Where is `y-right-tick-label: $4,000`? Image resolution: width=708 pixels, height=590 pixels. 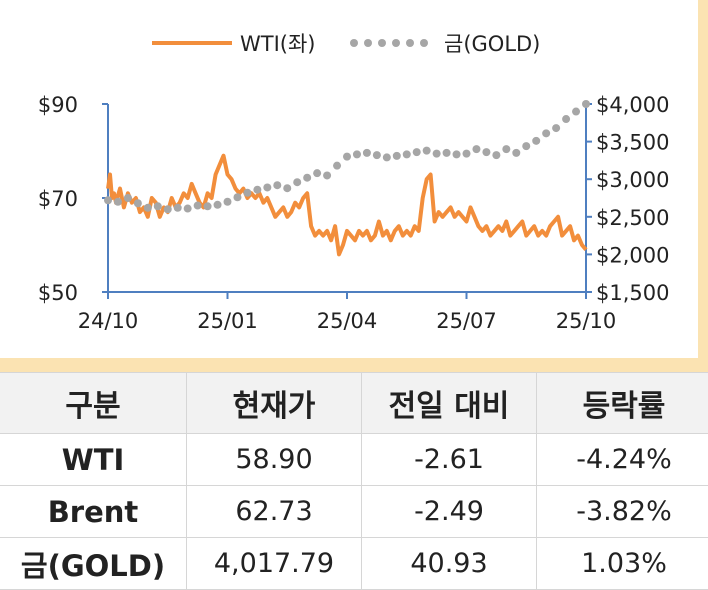
y-right-tick-label: $4,000 is located at coordinates (632, 105).